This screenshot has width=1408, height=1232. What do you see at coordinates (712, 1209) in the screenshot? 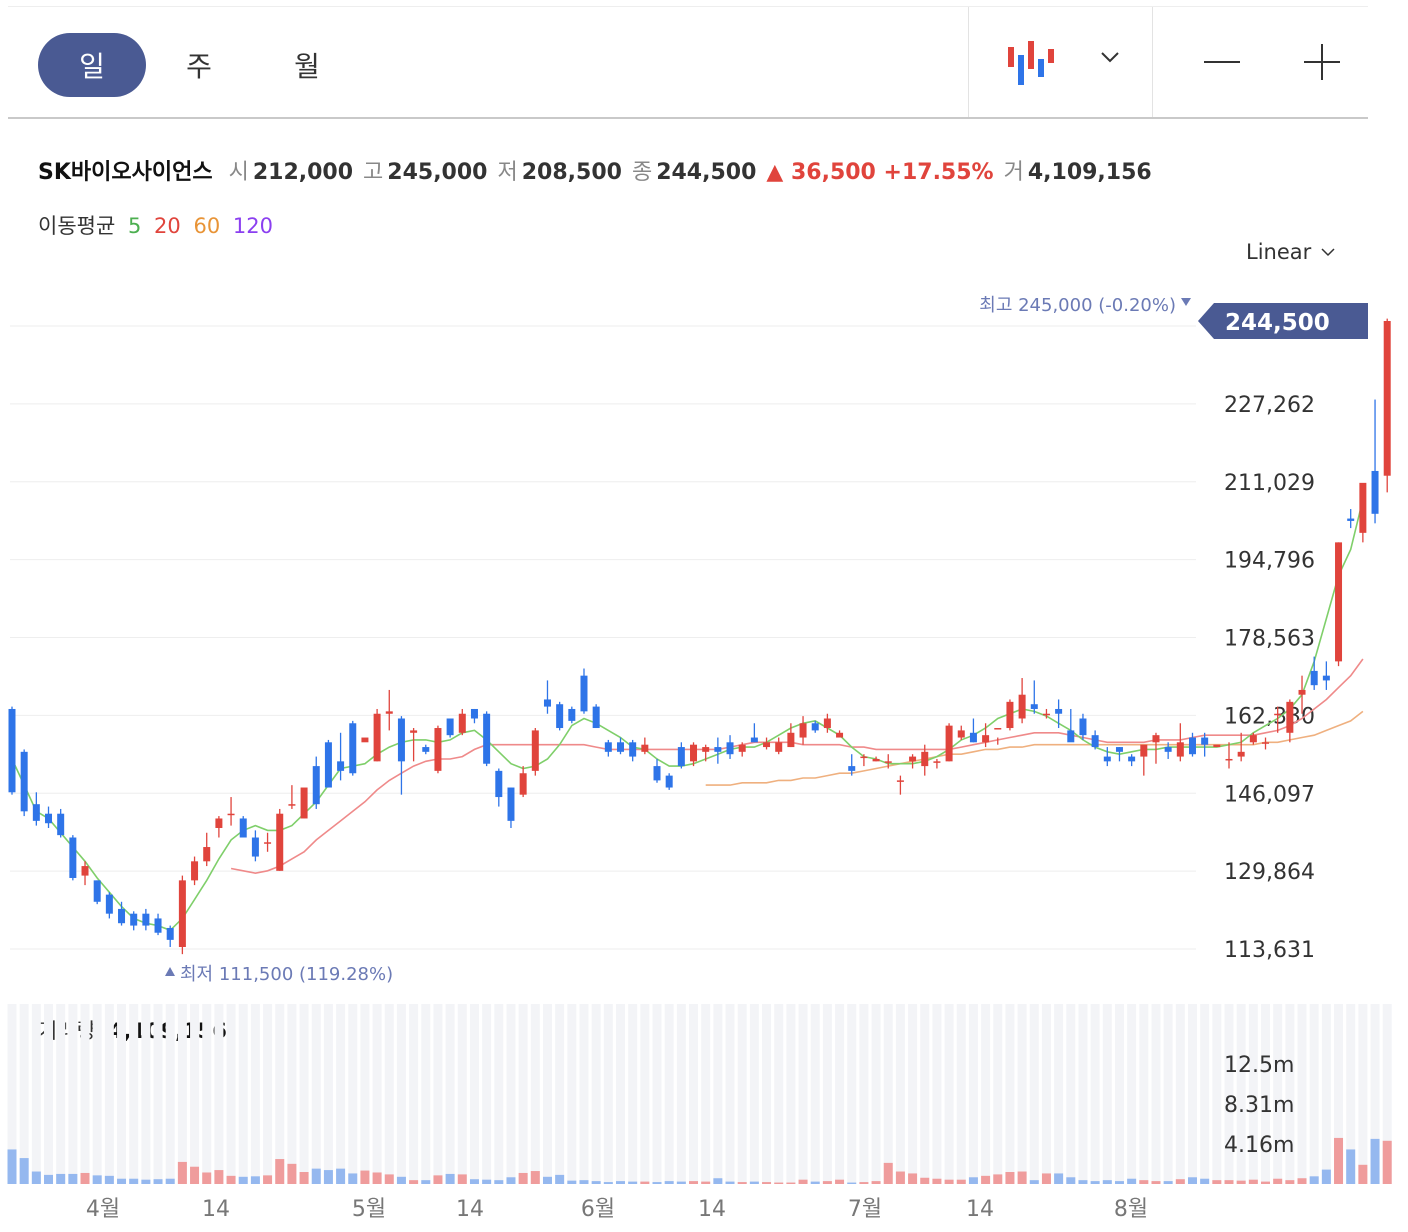
I see `x-tick-label: 14` at bounding box center [712, 1209].